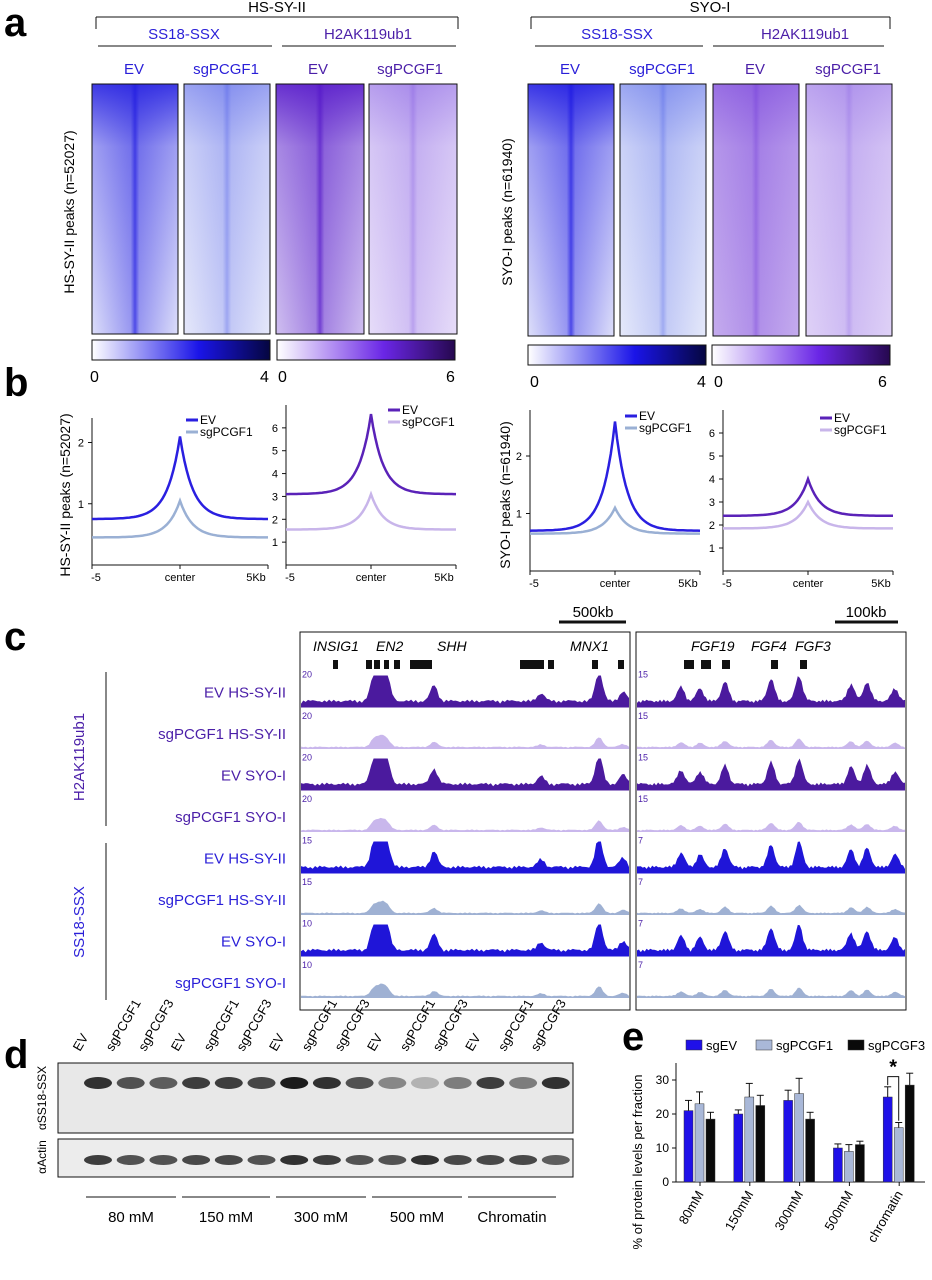 The height and width of the screenshot is (1280, 932). I want to click on profile-4-ytick-label: 6, so click(712, 434).